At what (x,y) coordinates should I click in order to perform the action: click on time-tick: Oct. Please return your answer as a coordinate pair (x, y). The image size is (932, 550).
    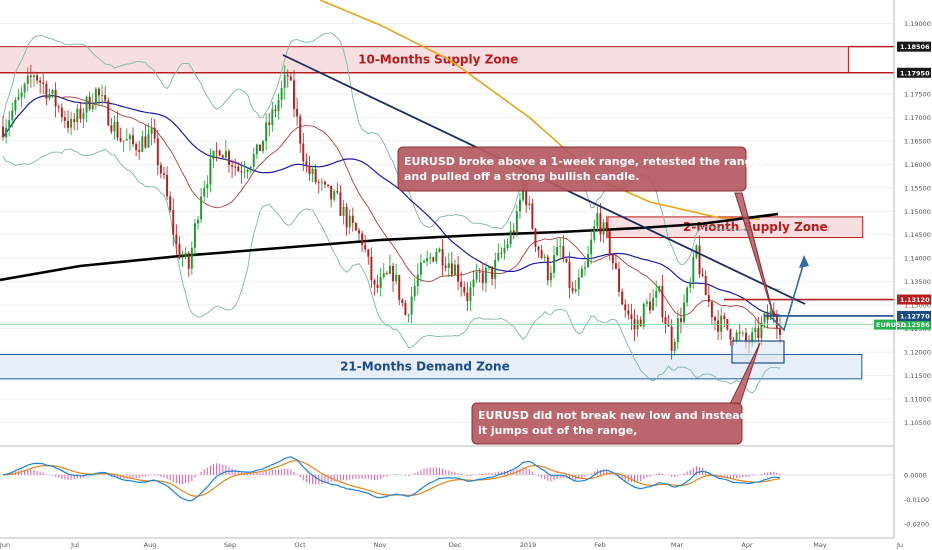
    Looking at the image, I should click on (300, 545).